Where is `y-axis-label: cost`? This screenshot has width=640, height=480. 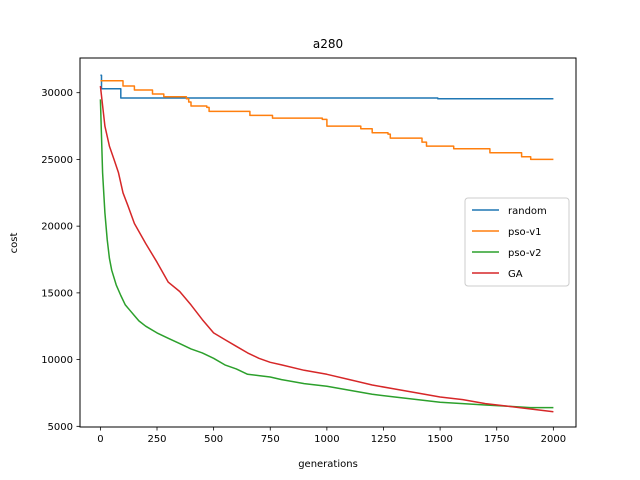 y-axis-label: cost is located at coordinates (14, 243).